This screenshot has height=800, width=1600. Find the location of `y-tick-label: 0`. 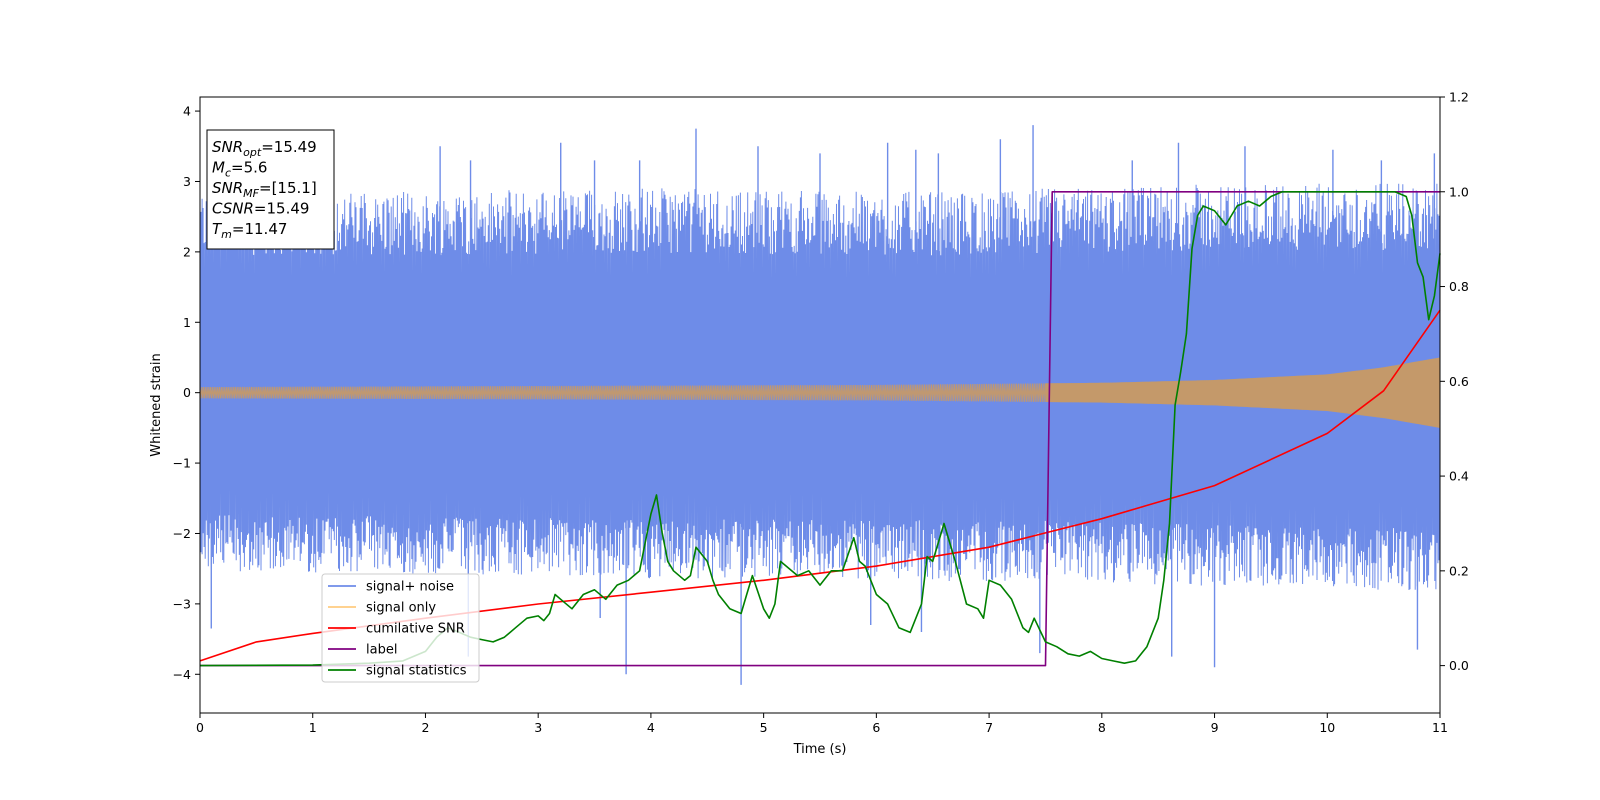

y-tick-label: 0 is located at coordinates (187, 392).